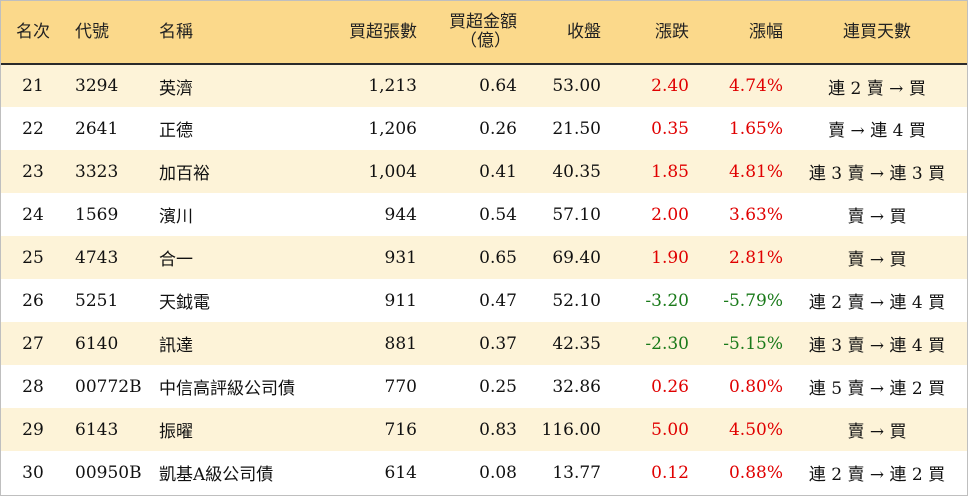 The width and height of the screenshot is (968, 496). Describe the element at coordinates (877, 346) in the screenshot. I see `cell-streak: 連 3 賣 → 連 4 買` at that location.